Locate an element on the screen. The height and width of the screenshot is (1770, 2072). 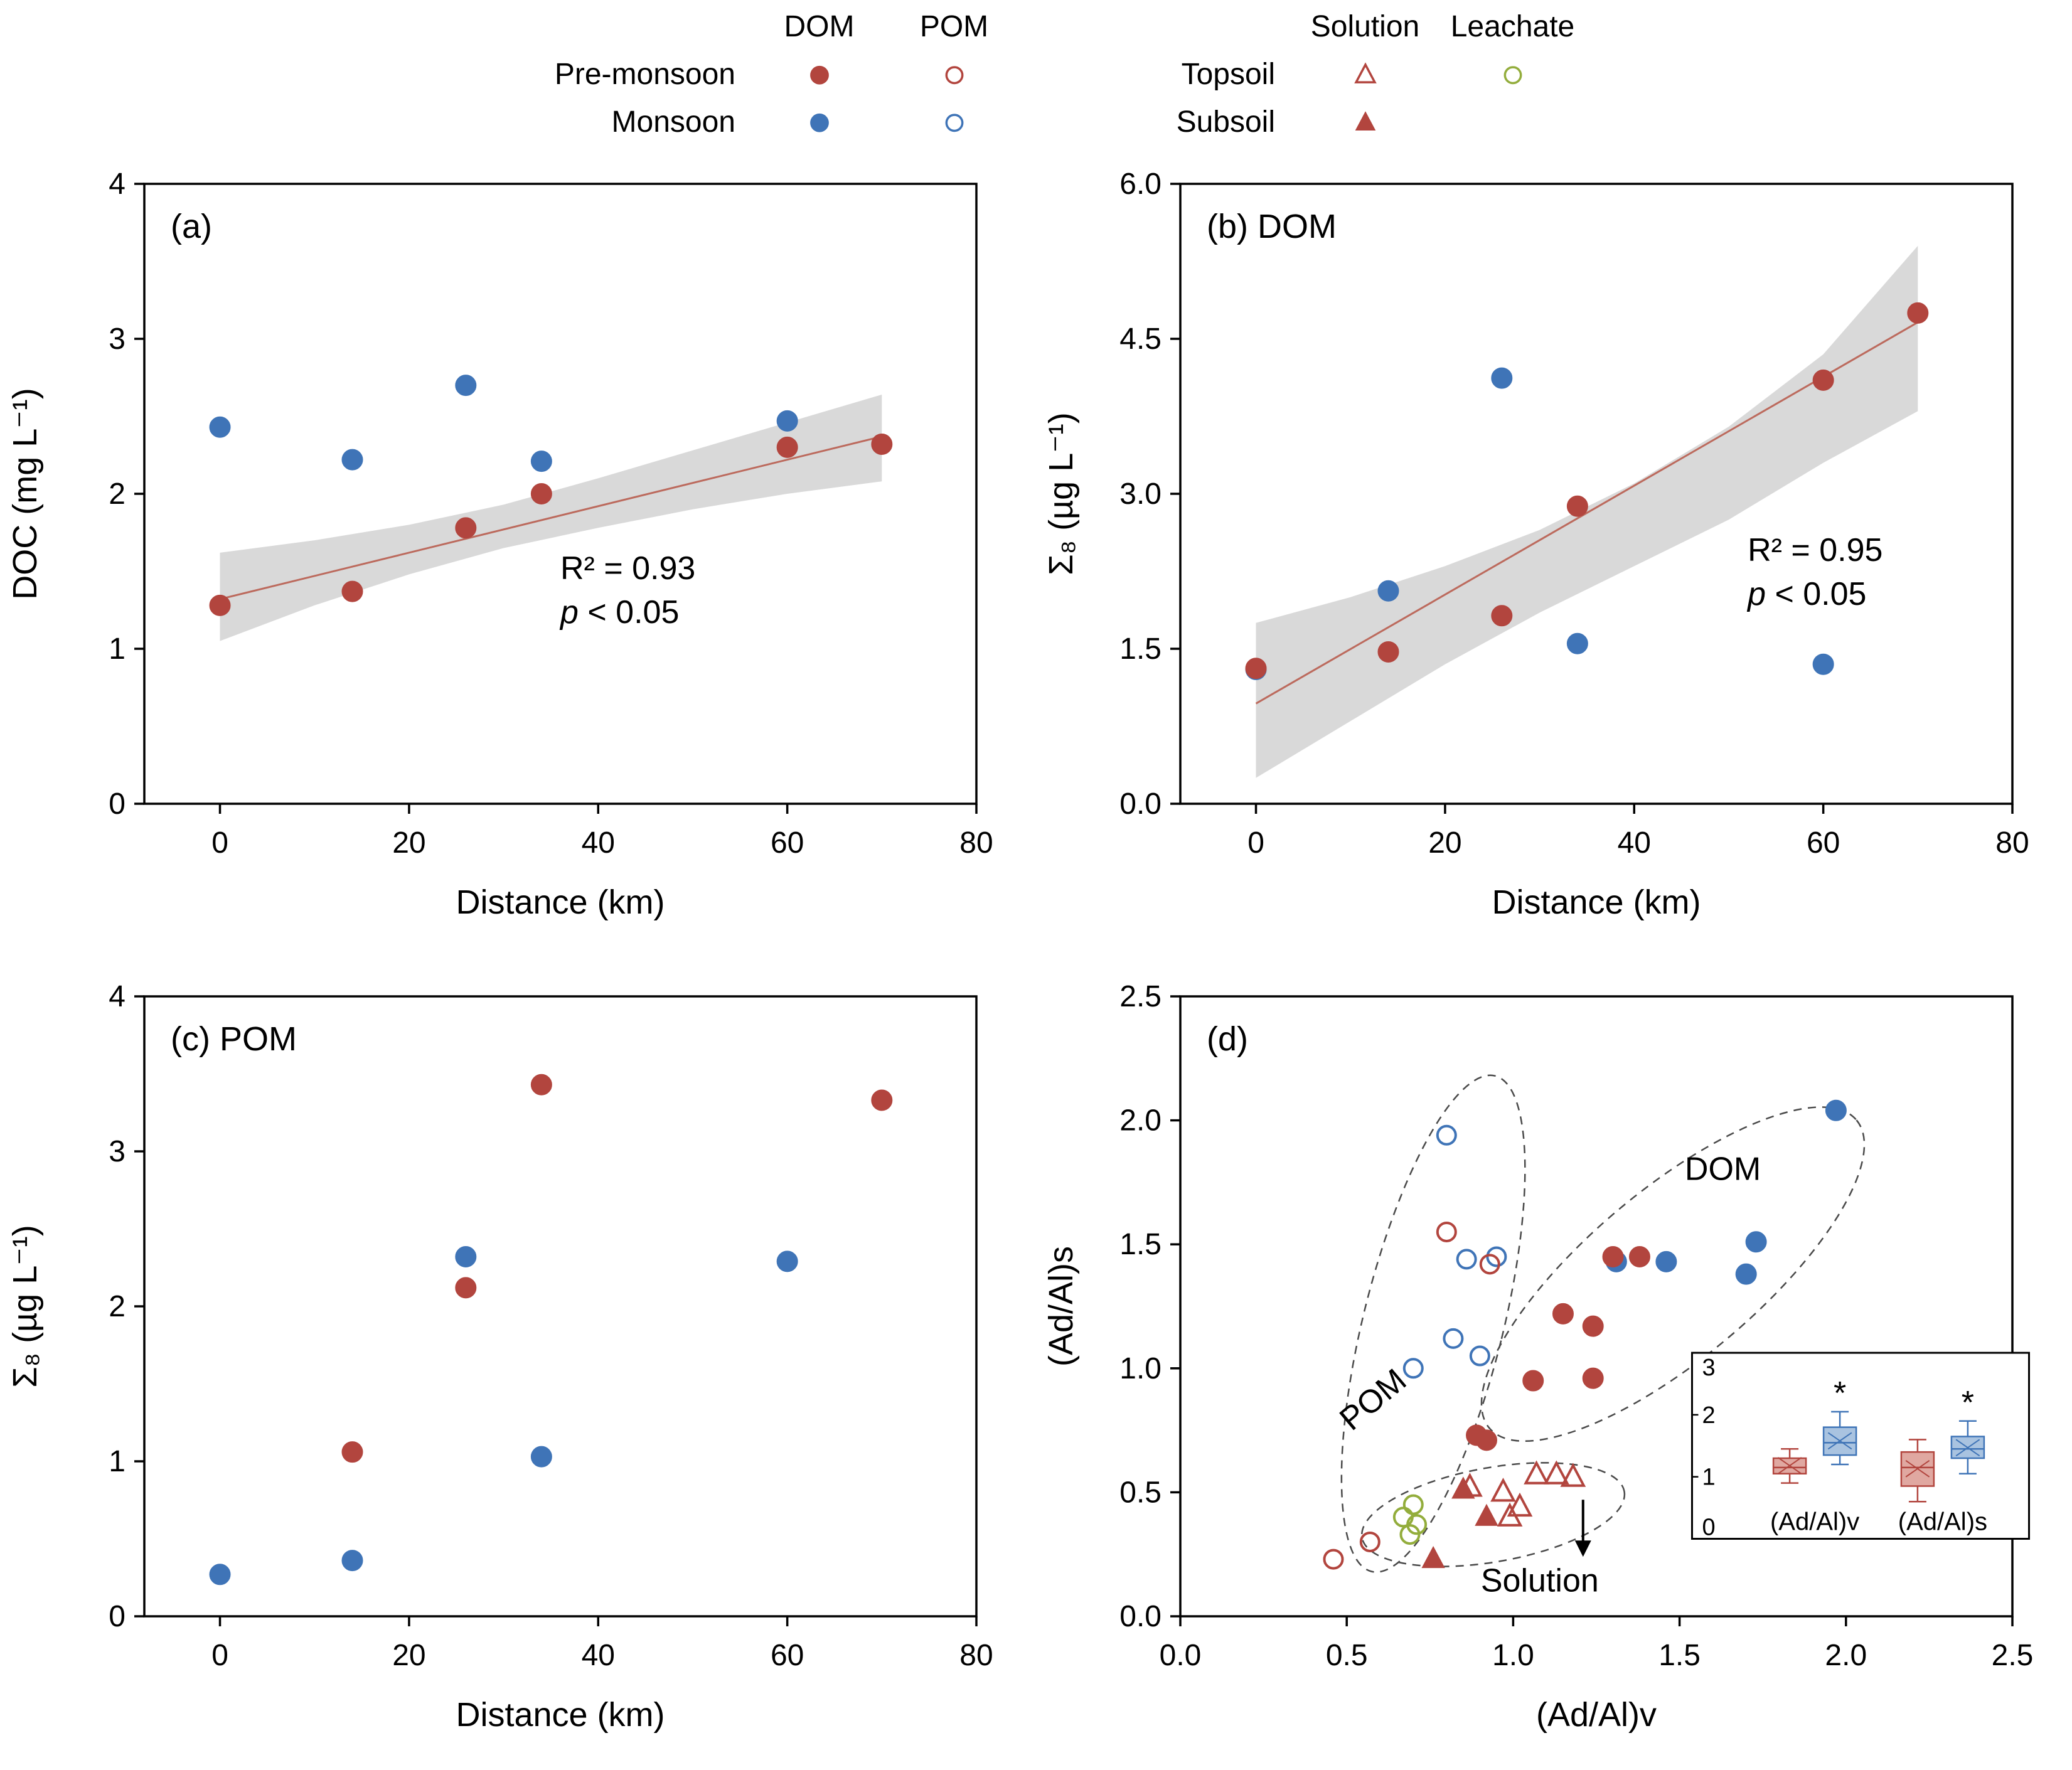
pom-cluster-ellipse is located at coordinates (1433, 1323).